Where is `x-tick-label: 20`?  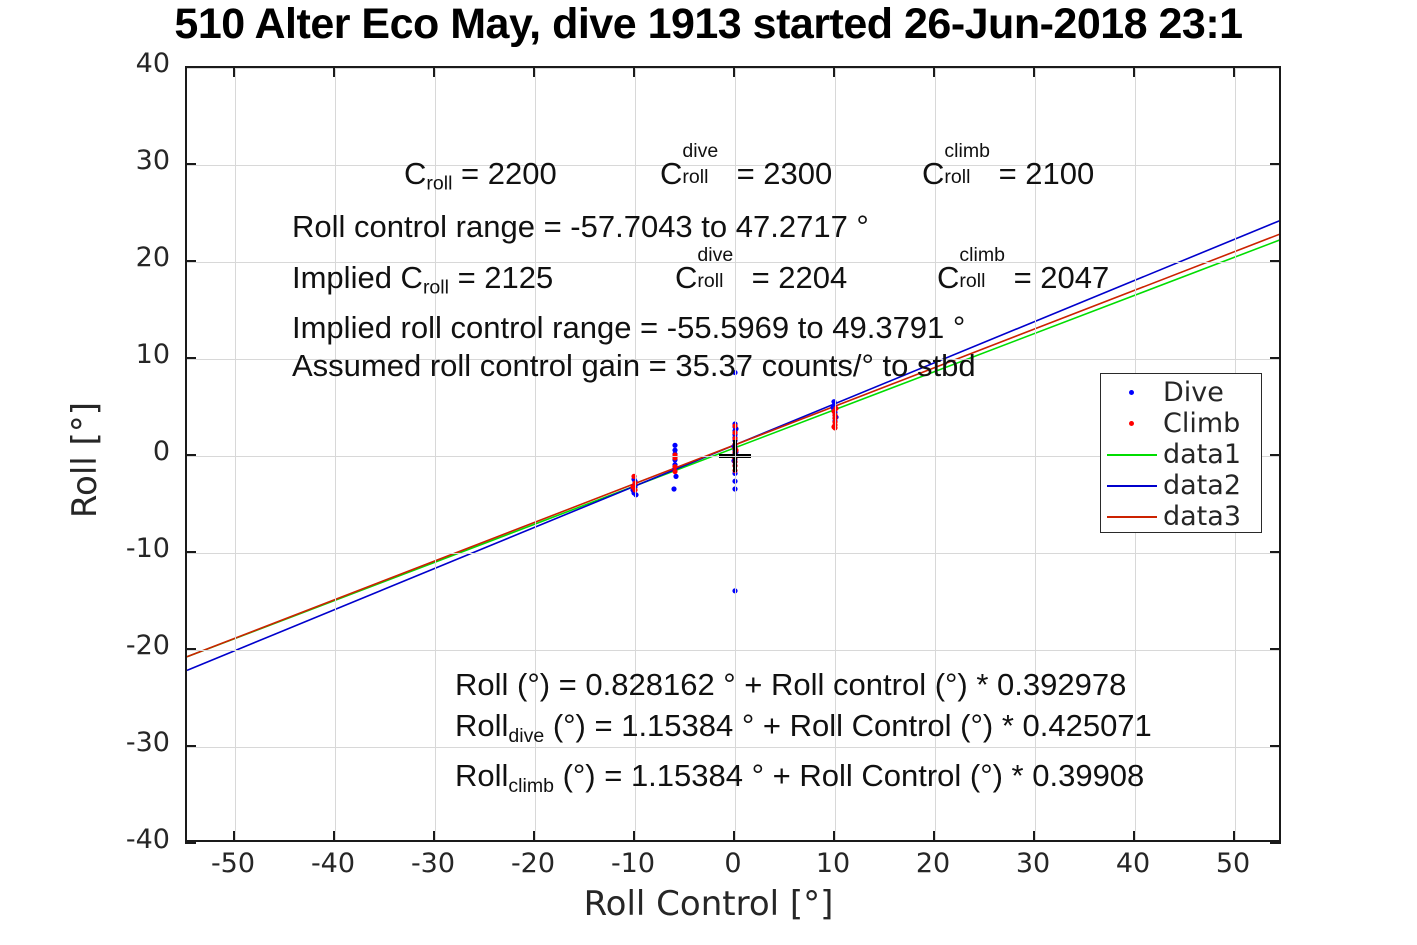
x-tick-label: 20 is located at coordinates (933, 863).